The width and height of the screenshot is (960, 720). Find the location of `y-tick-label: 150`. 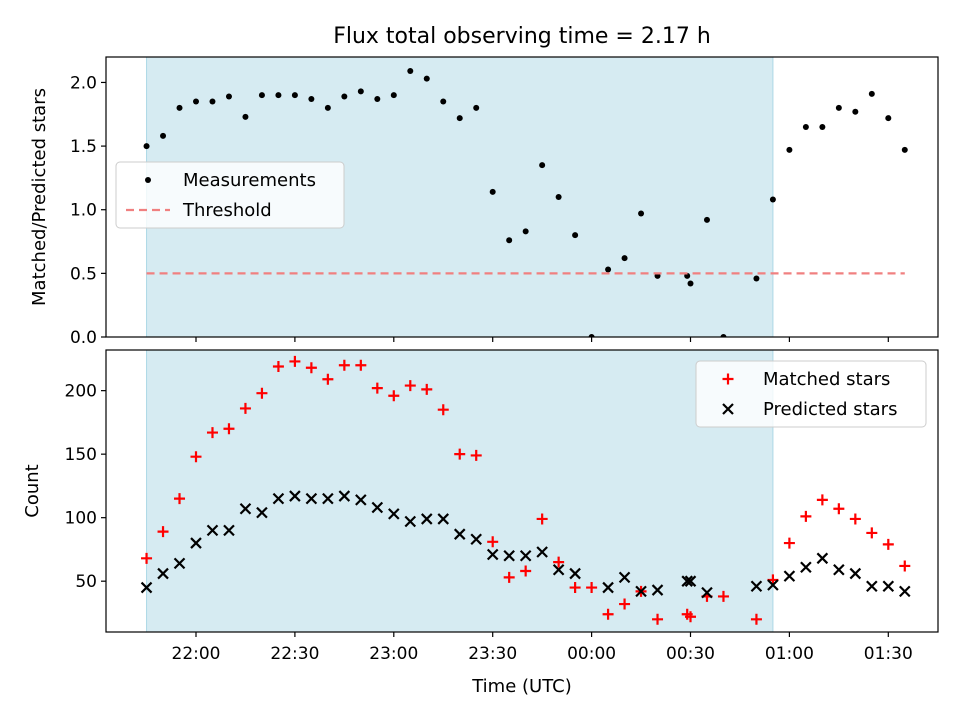

y-tick-label: 150 is located at coordinates (81, 455).